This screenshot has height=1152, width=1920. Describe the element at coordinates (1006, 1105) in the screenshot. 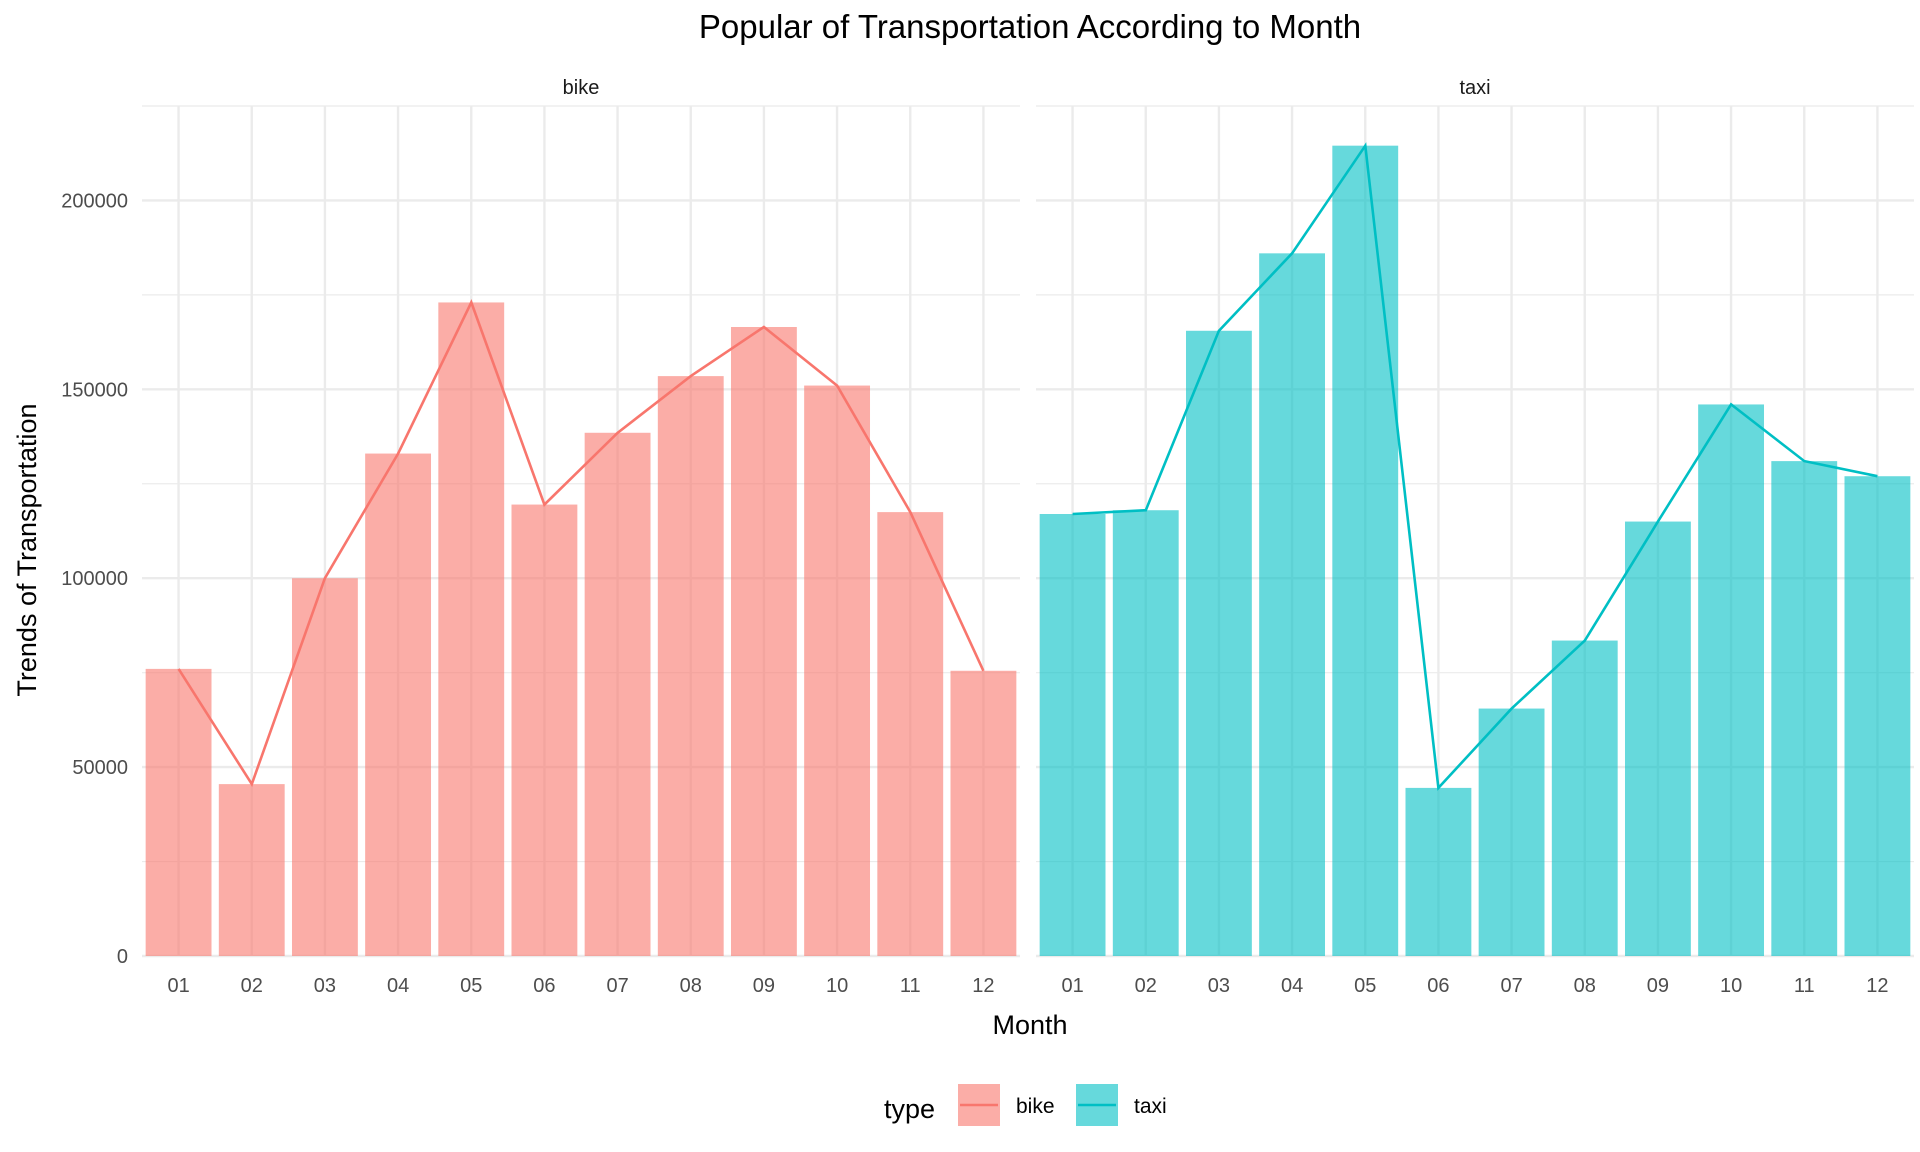

I see `legend-item-bike: bike` at that location.